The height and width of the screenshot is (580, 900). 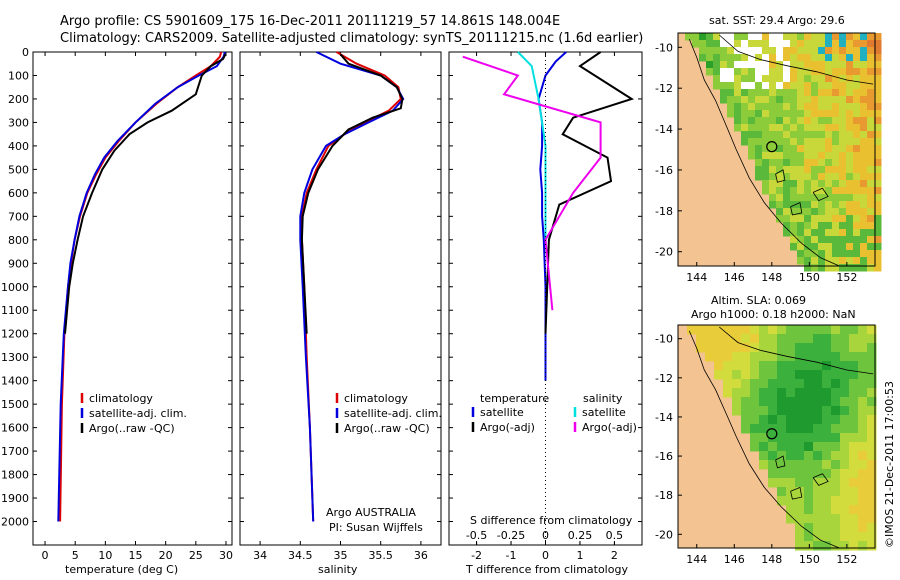 What do you see at coordinates (136, 555) in the screenshot?
I see `x-tick-label: 15` at bounding box center [136, 555].